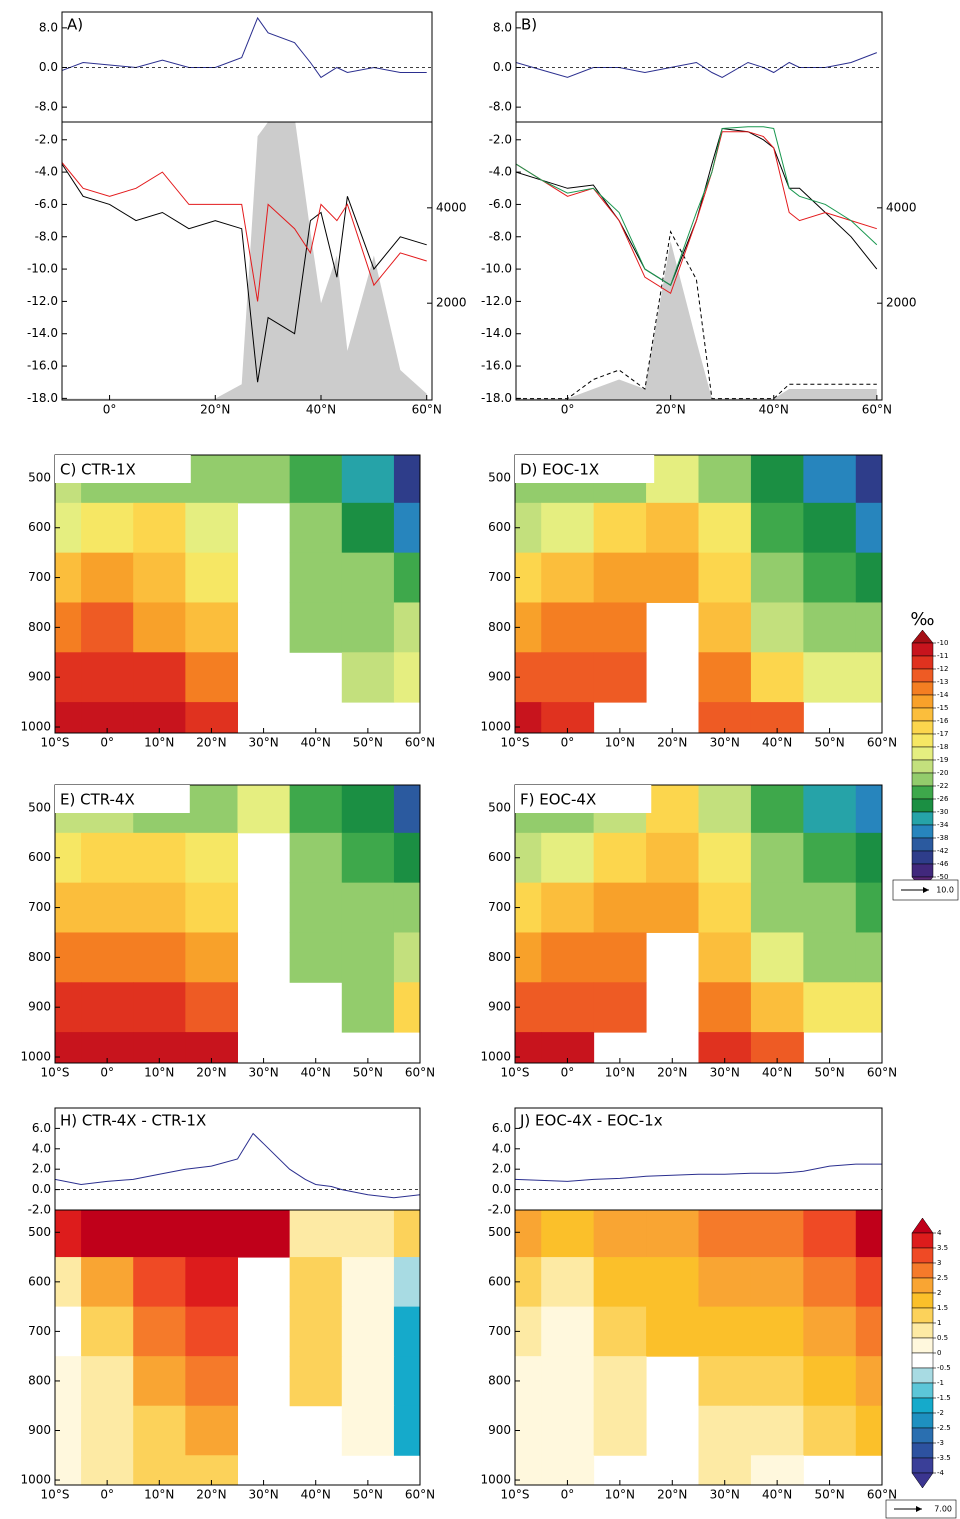 This screenshot has height=1519, width=960. I want to click on x-tick-label: 10°N, so click(159, 1495).